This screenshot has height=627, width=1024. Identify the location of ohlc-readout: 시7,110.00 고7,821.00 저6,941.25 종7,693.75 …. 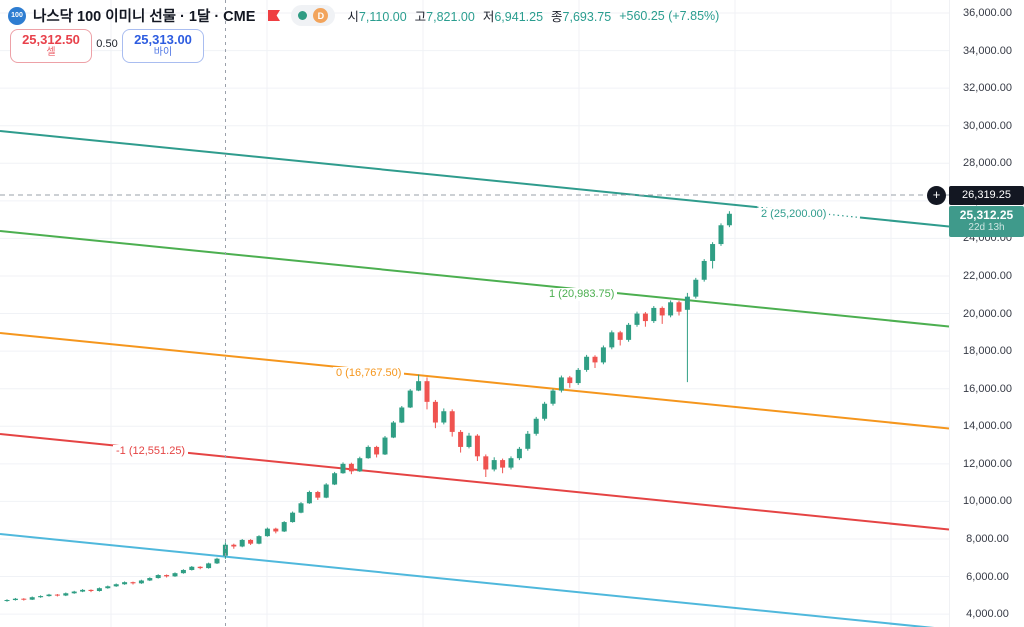
(533, 15).